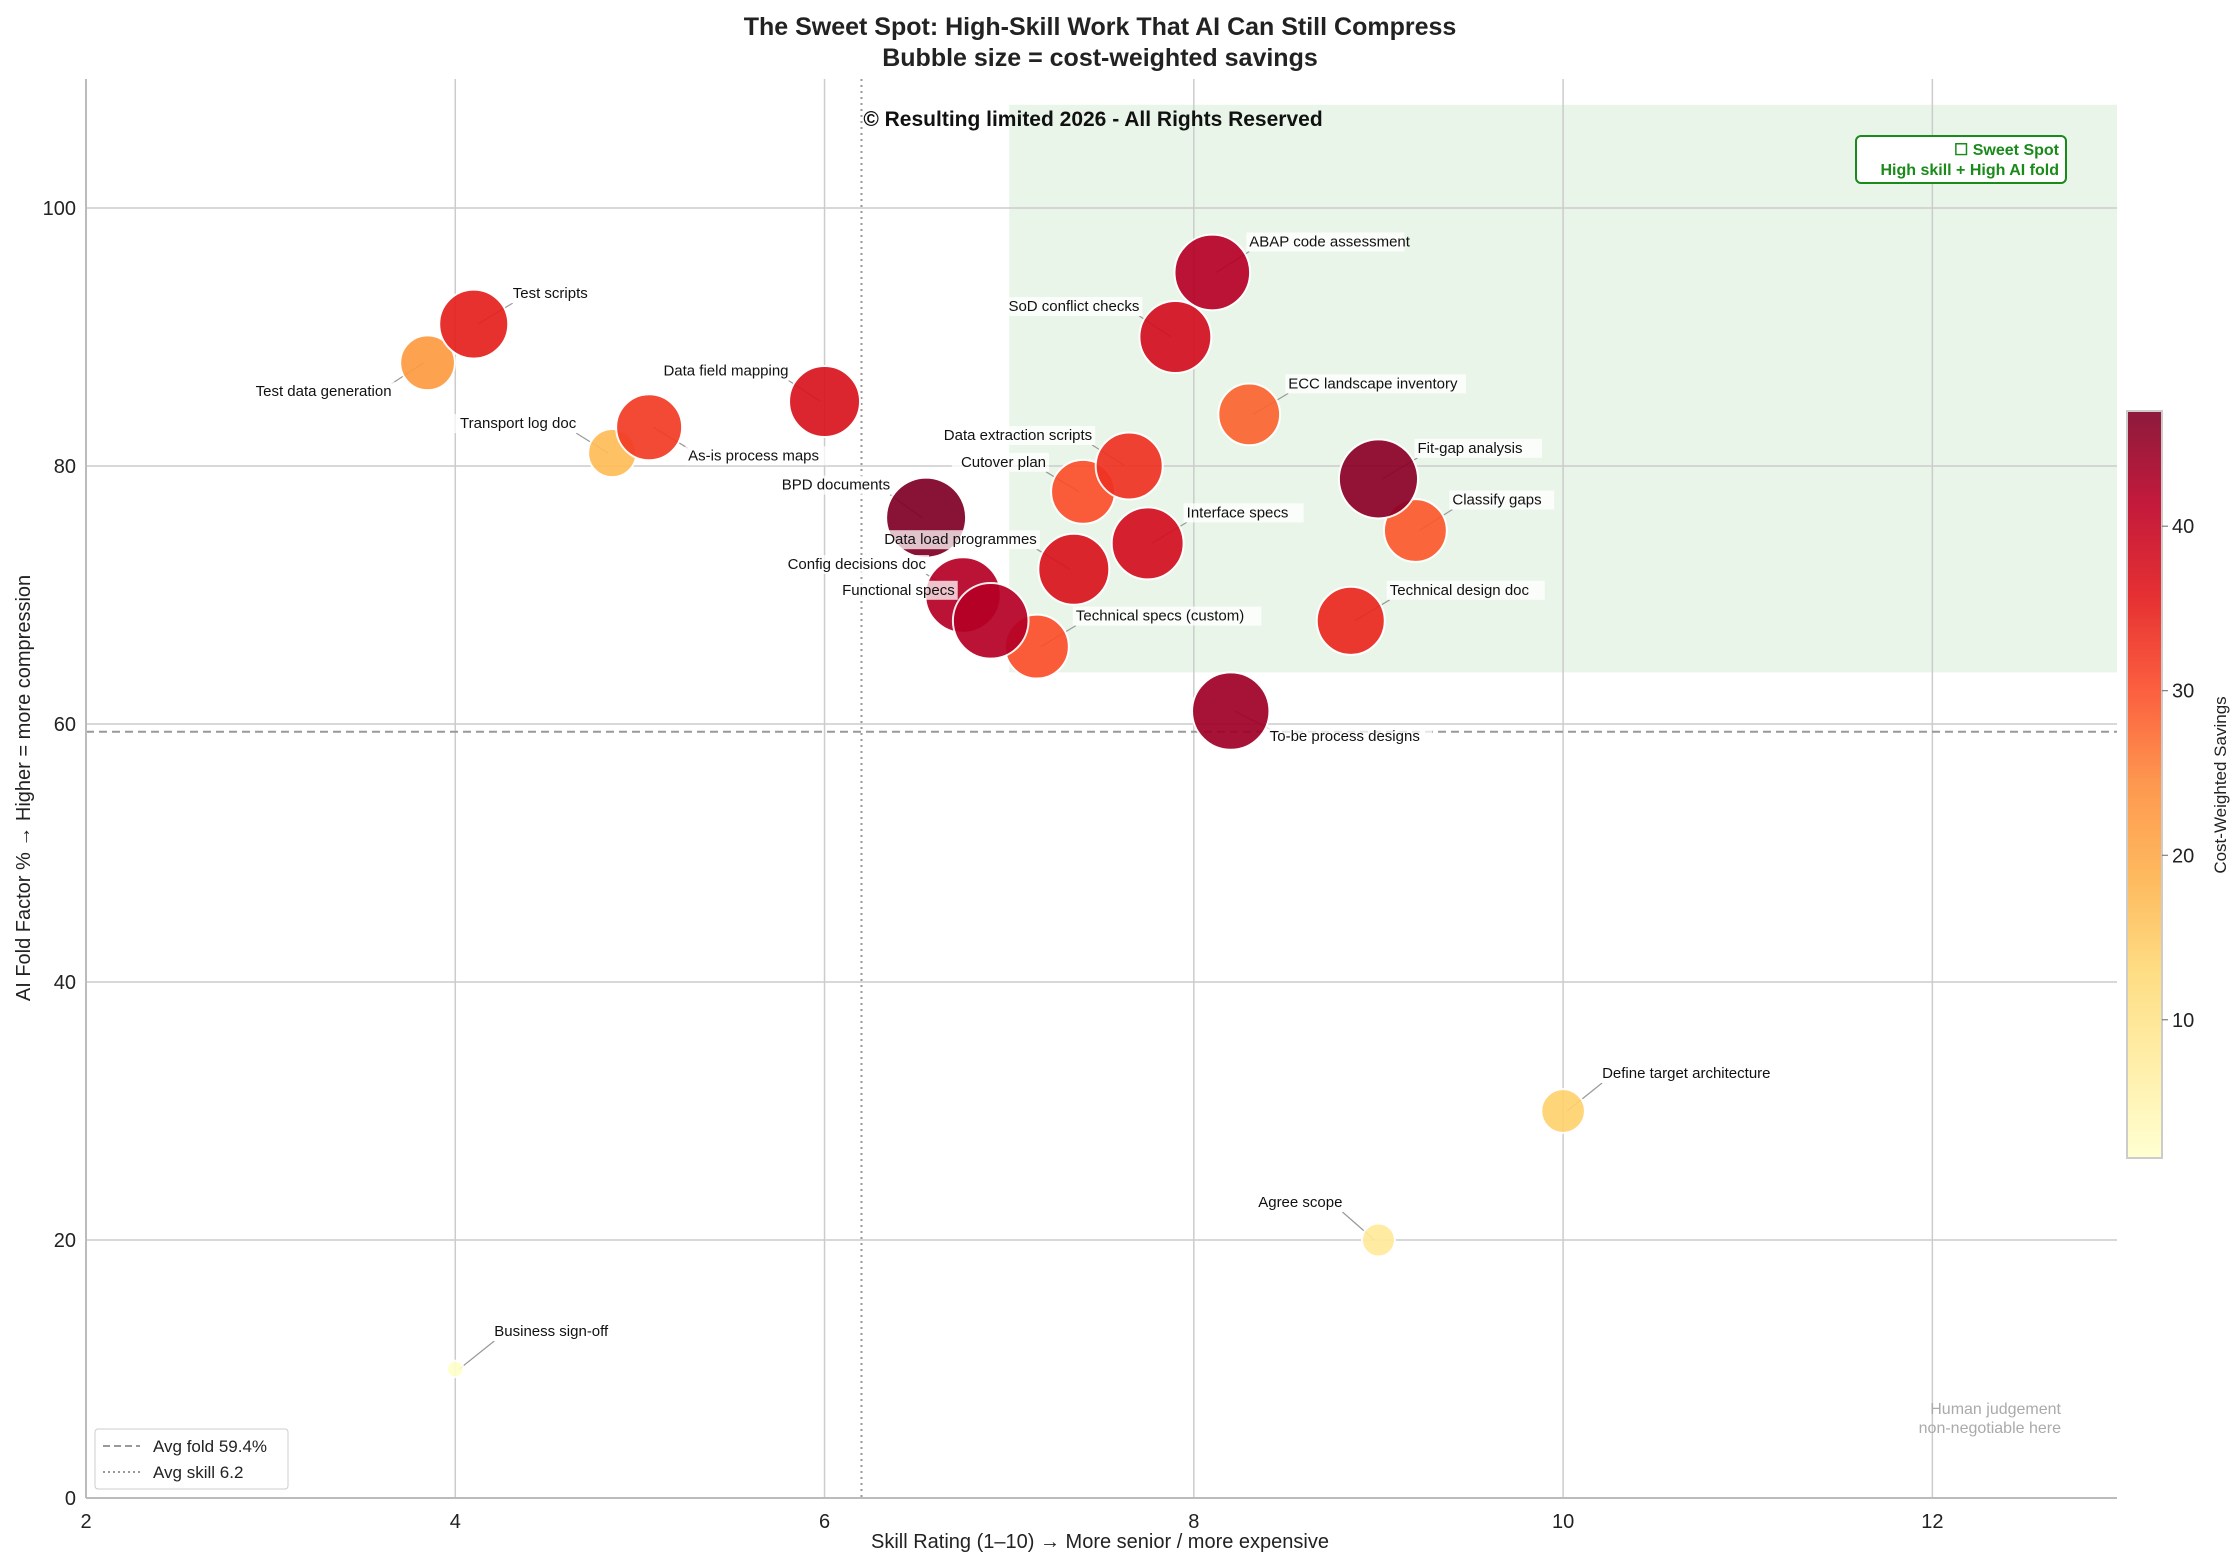  What do you see at coordinates (1469, 448) in the screenshot?
I see `point-label: Fit-gap analysis` at bounding box center [1469, 448].